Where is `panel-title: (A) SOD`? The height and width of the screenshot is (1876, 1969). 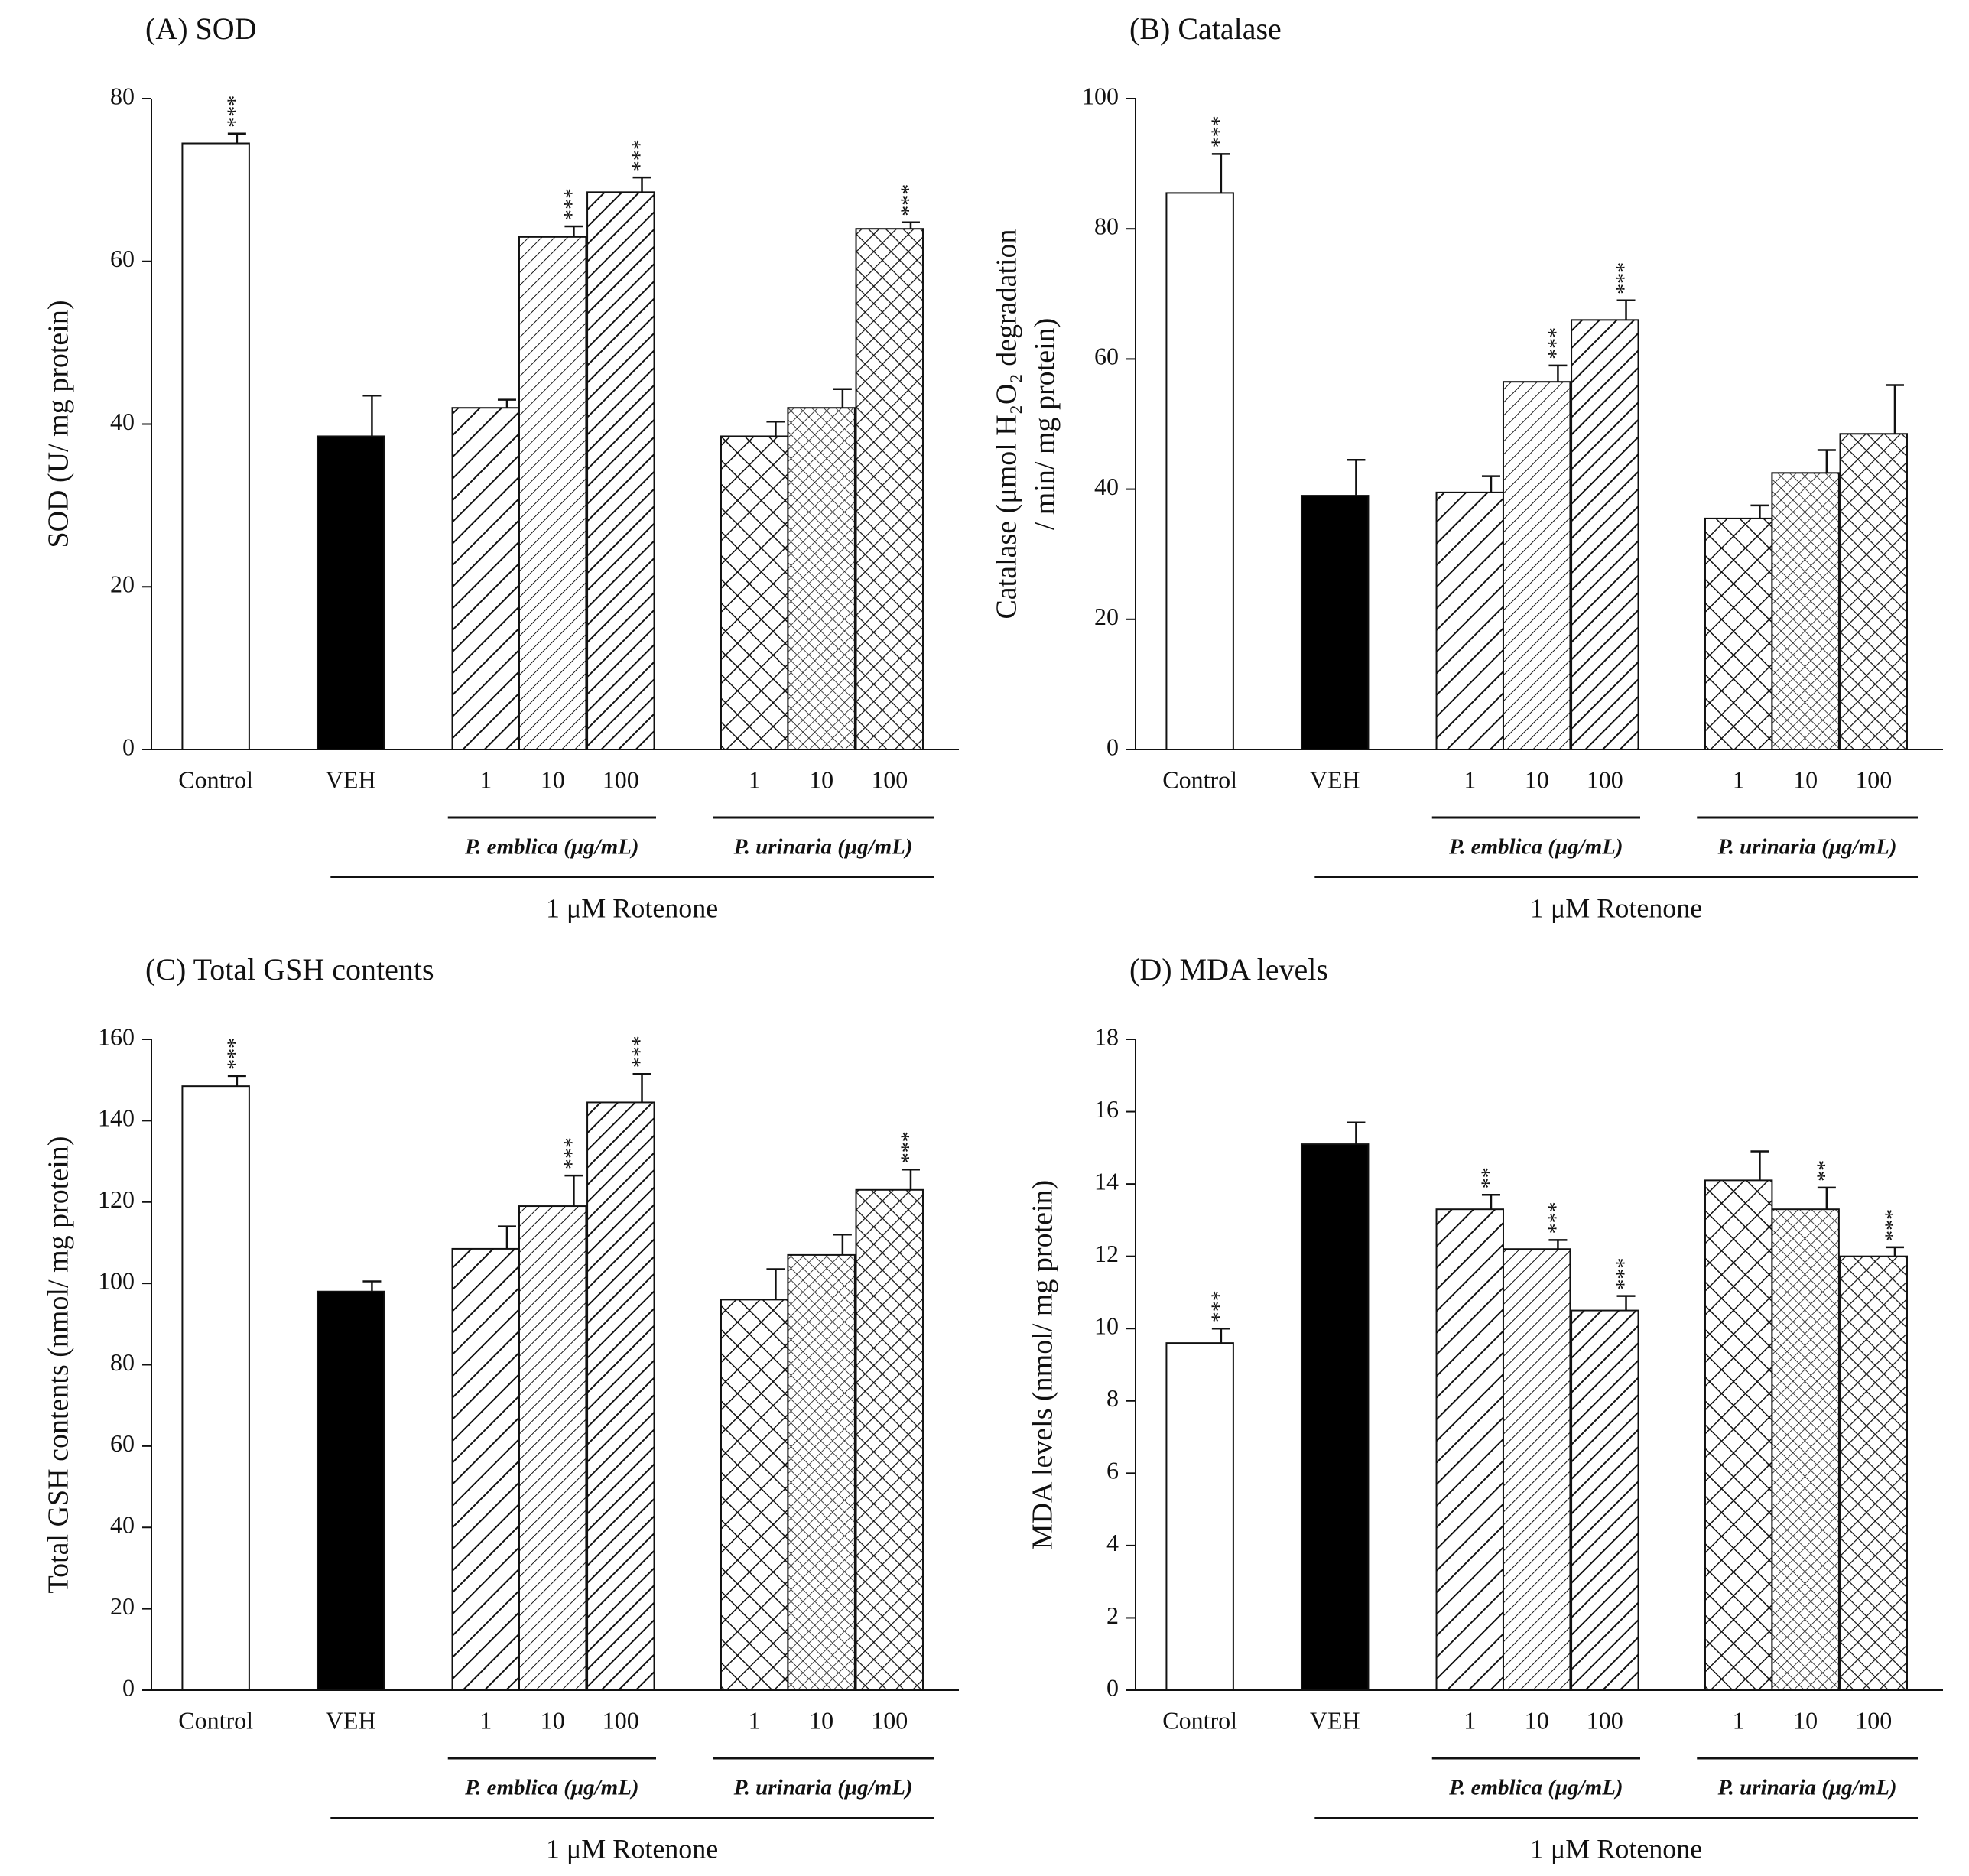 panel-title: (A) SOD is located at coordinates (201, 28).